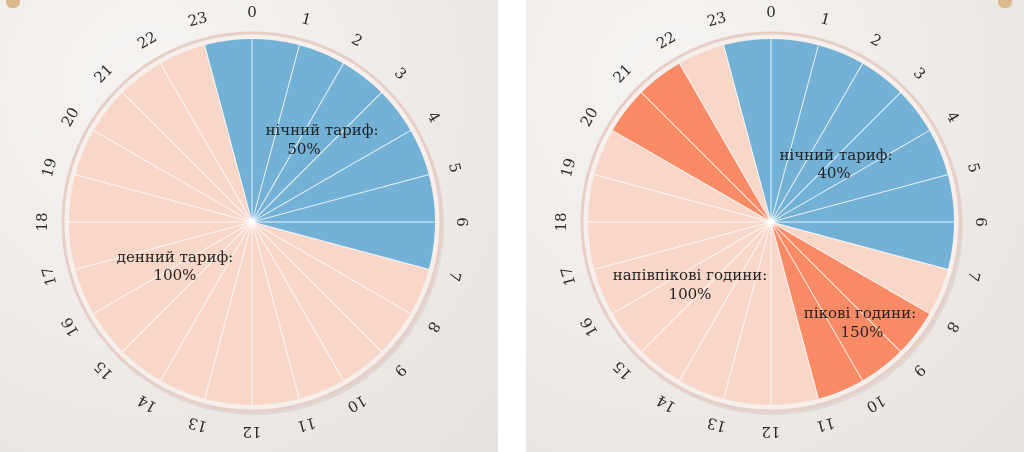 The image size is (1024, 452). I want to click on slice-value-day: 100%, so click(175, 275).